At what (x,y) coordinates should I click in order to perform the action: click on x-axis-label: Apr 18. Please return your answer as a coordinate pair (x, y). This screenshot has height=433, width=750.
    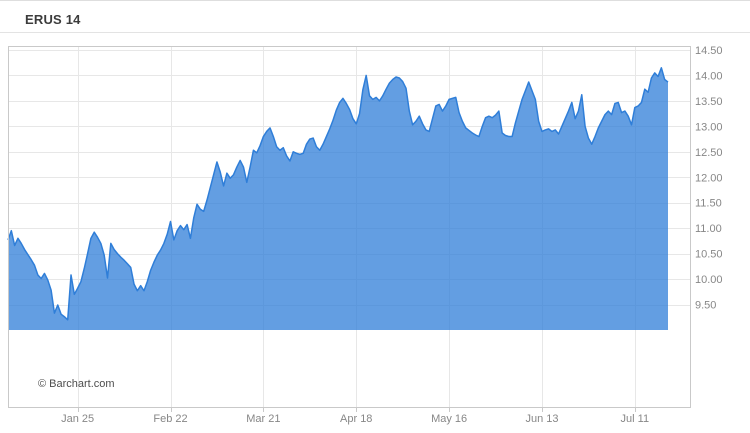
    Looking at the image, I should click on (356, 419).